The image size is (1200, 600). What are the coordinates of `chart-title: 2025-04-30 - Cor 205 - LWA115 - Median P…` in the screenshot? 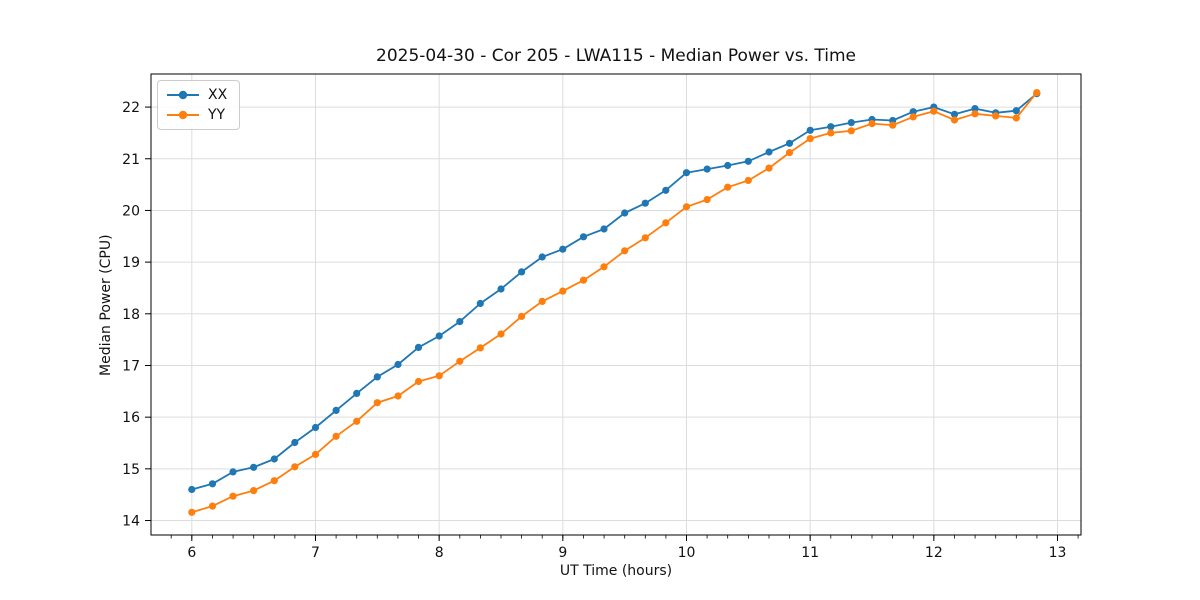 It's located at (616, 56).